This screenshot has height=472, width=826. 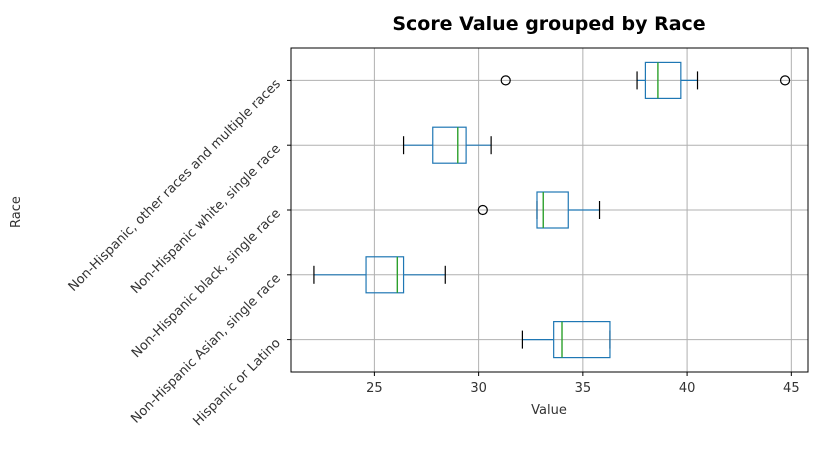 I want to click on x-tick-label: 30, so click(x=478, y=388).